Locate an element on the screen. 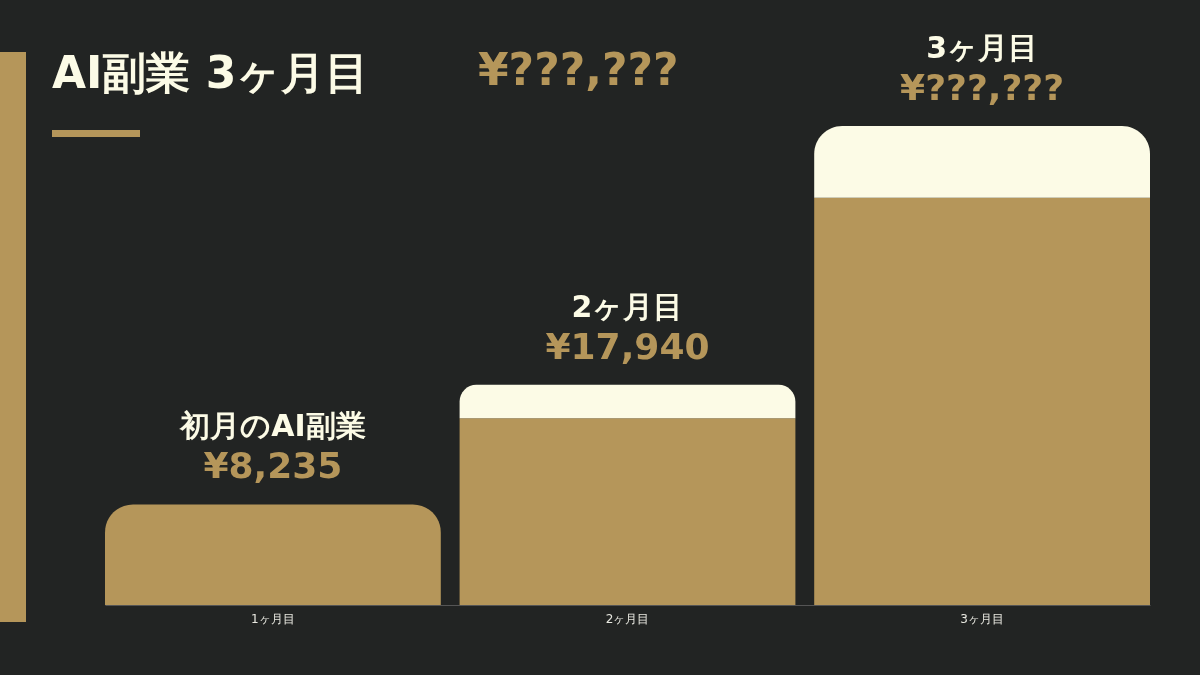  annotation: 3ヶ月目 is located at coordinates (982, 47).